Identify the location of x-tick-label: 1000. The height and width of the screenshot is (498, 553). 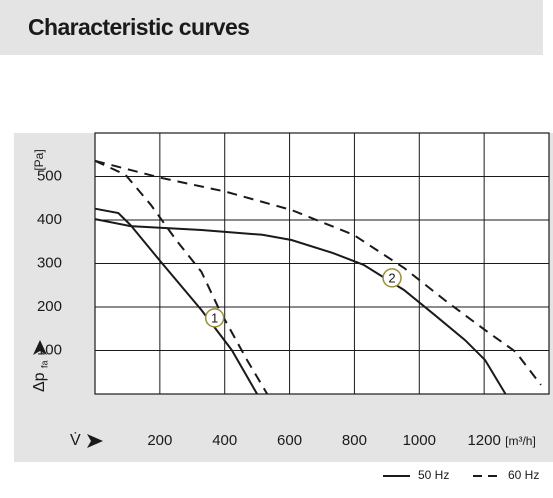
(419, 440).